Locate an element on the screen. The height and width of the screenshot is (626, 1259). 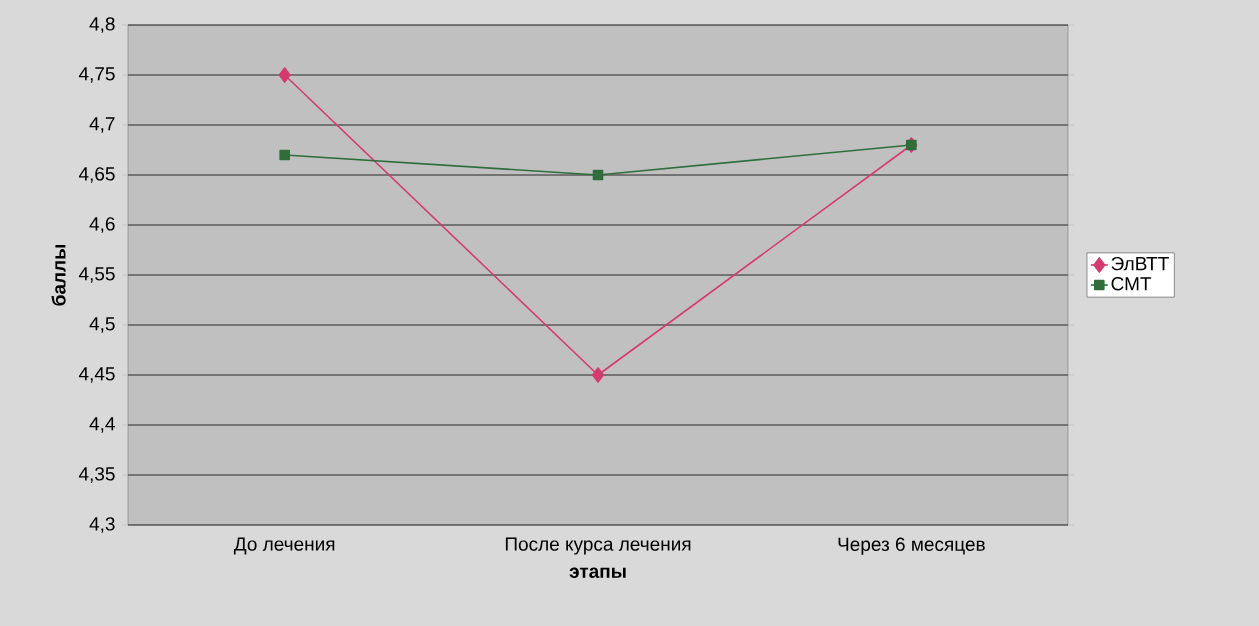
y-tick-label: 4,8 is located at coordinates (102, 25).